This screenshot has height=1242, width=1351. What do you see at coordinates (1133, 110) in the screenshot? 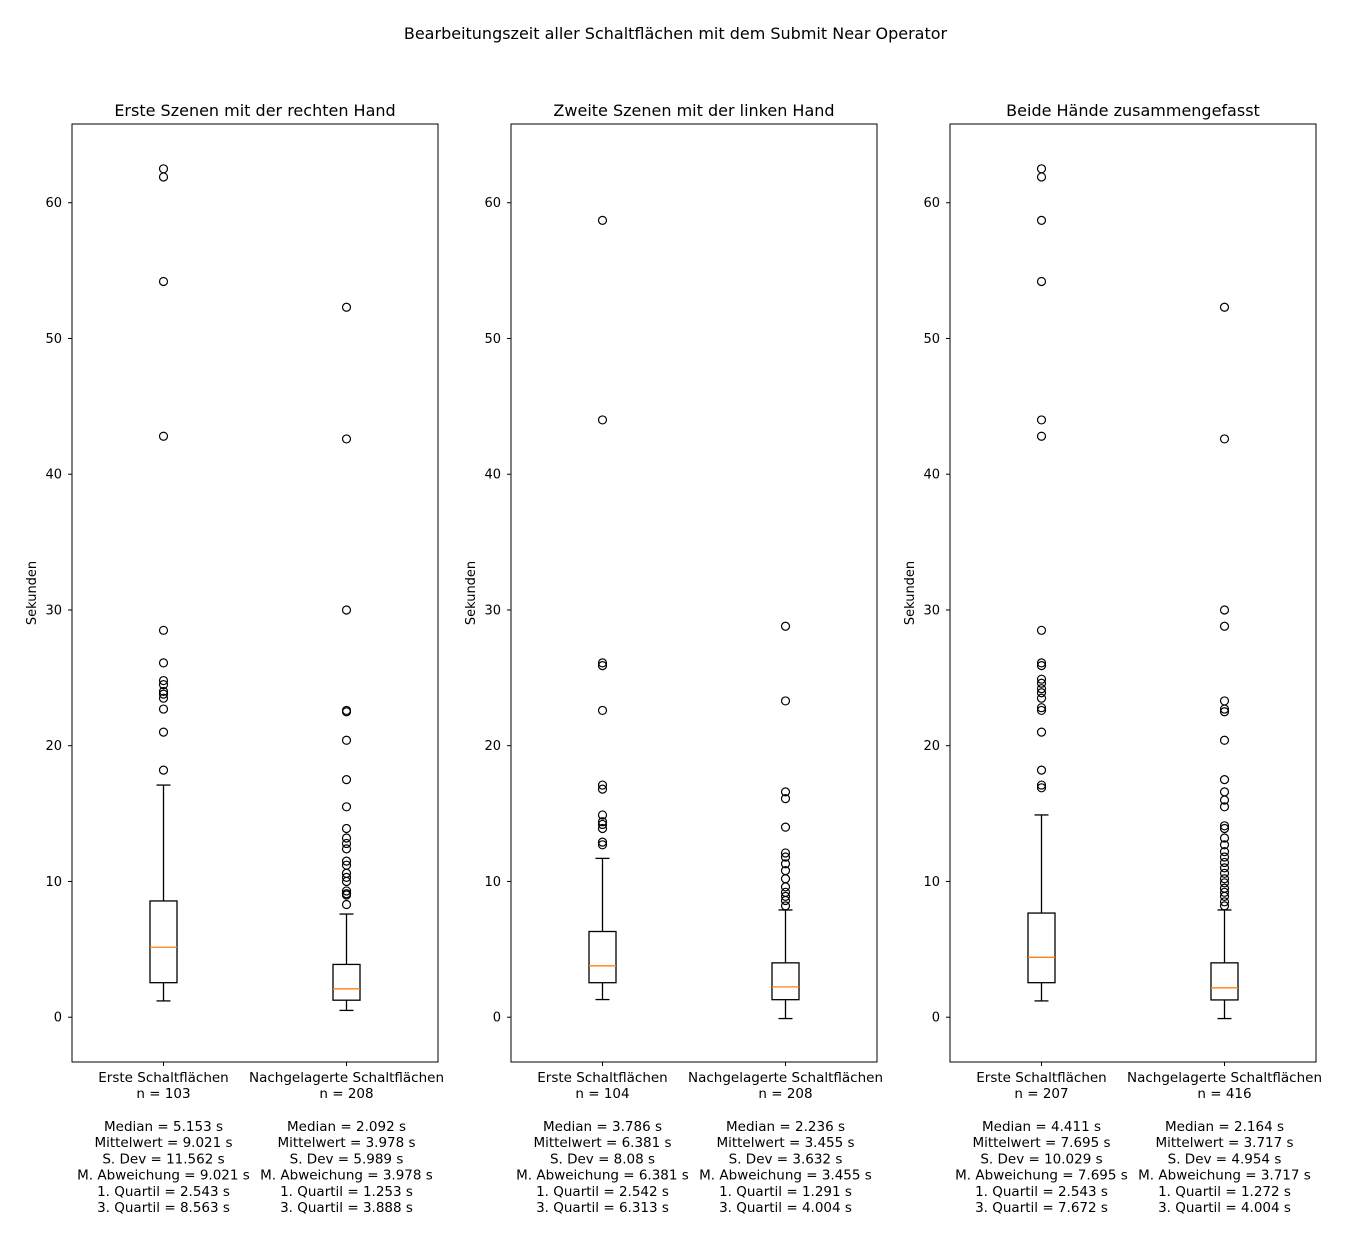
I see `panel-title: Beide Hände zusammengefasst` at bounding box center [1133, 110].